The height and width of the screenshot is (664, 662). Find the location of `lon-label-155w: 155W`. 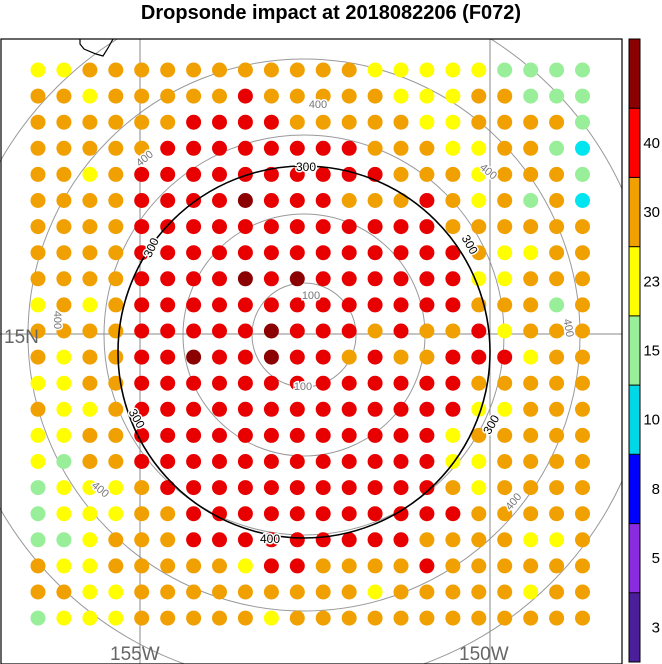

lon-label-155w: 155W is located at coordinates (135, 654).